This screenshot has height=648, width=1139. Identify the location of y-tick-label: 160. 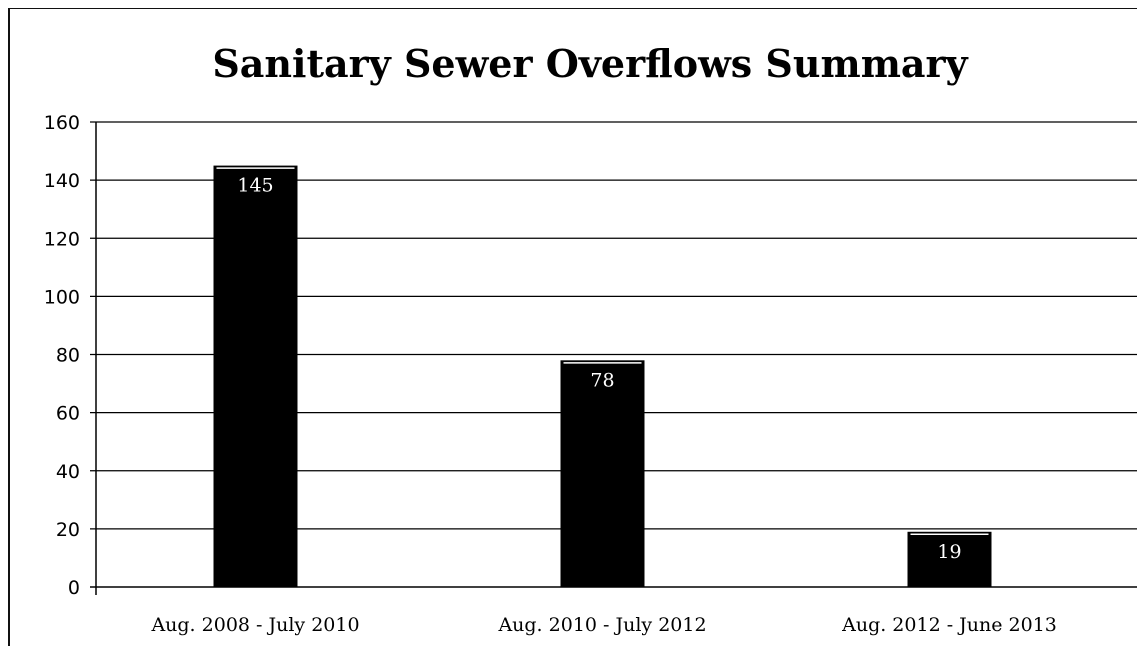
(62, 123).